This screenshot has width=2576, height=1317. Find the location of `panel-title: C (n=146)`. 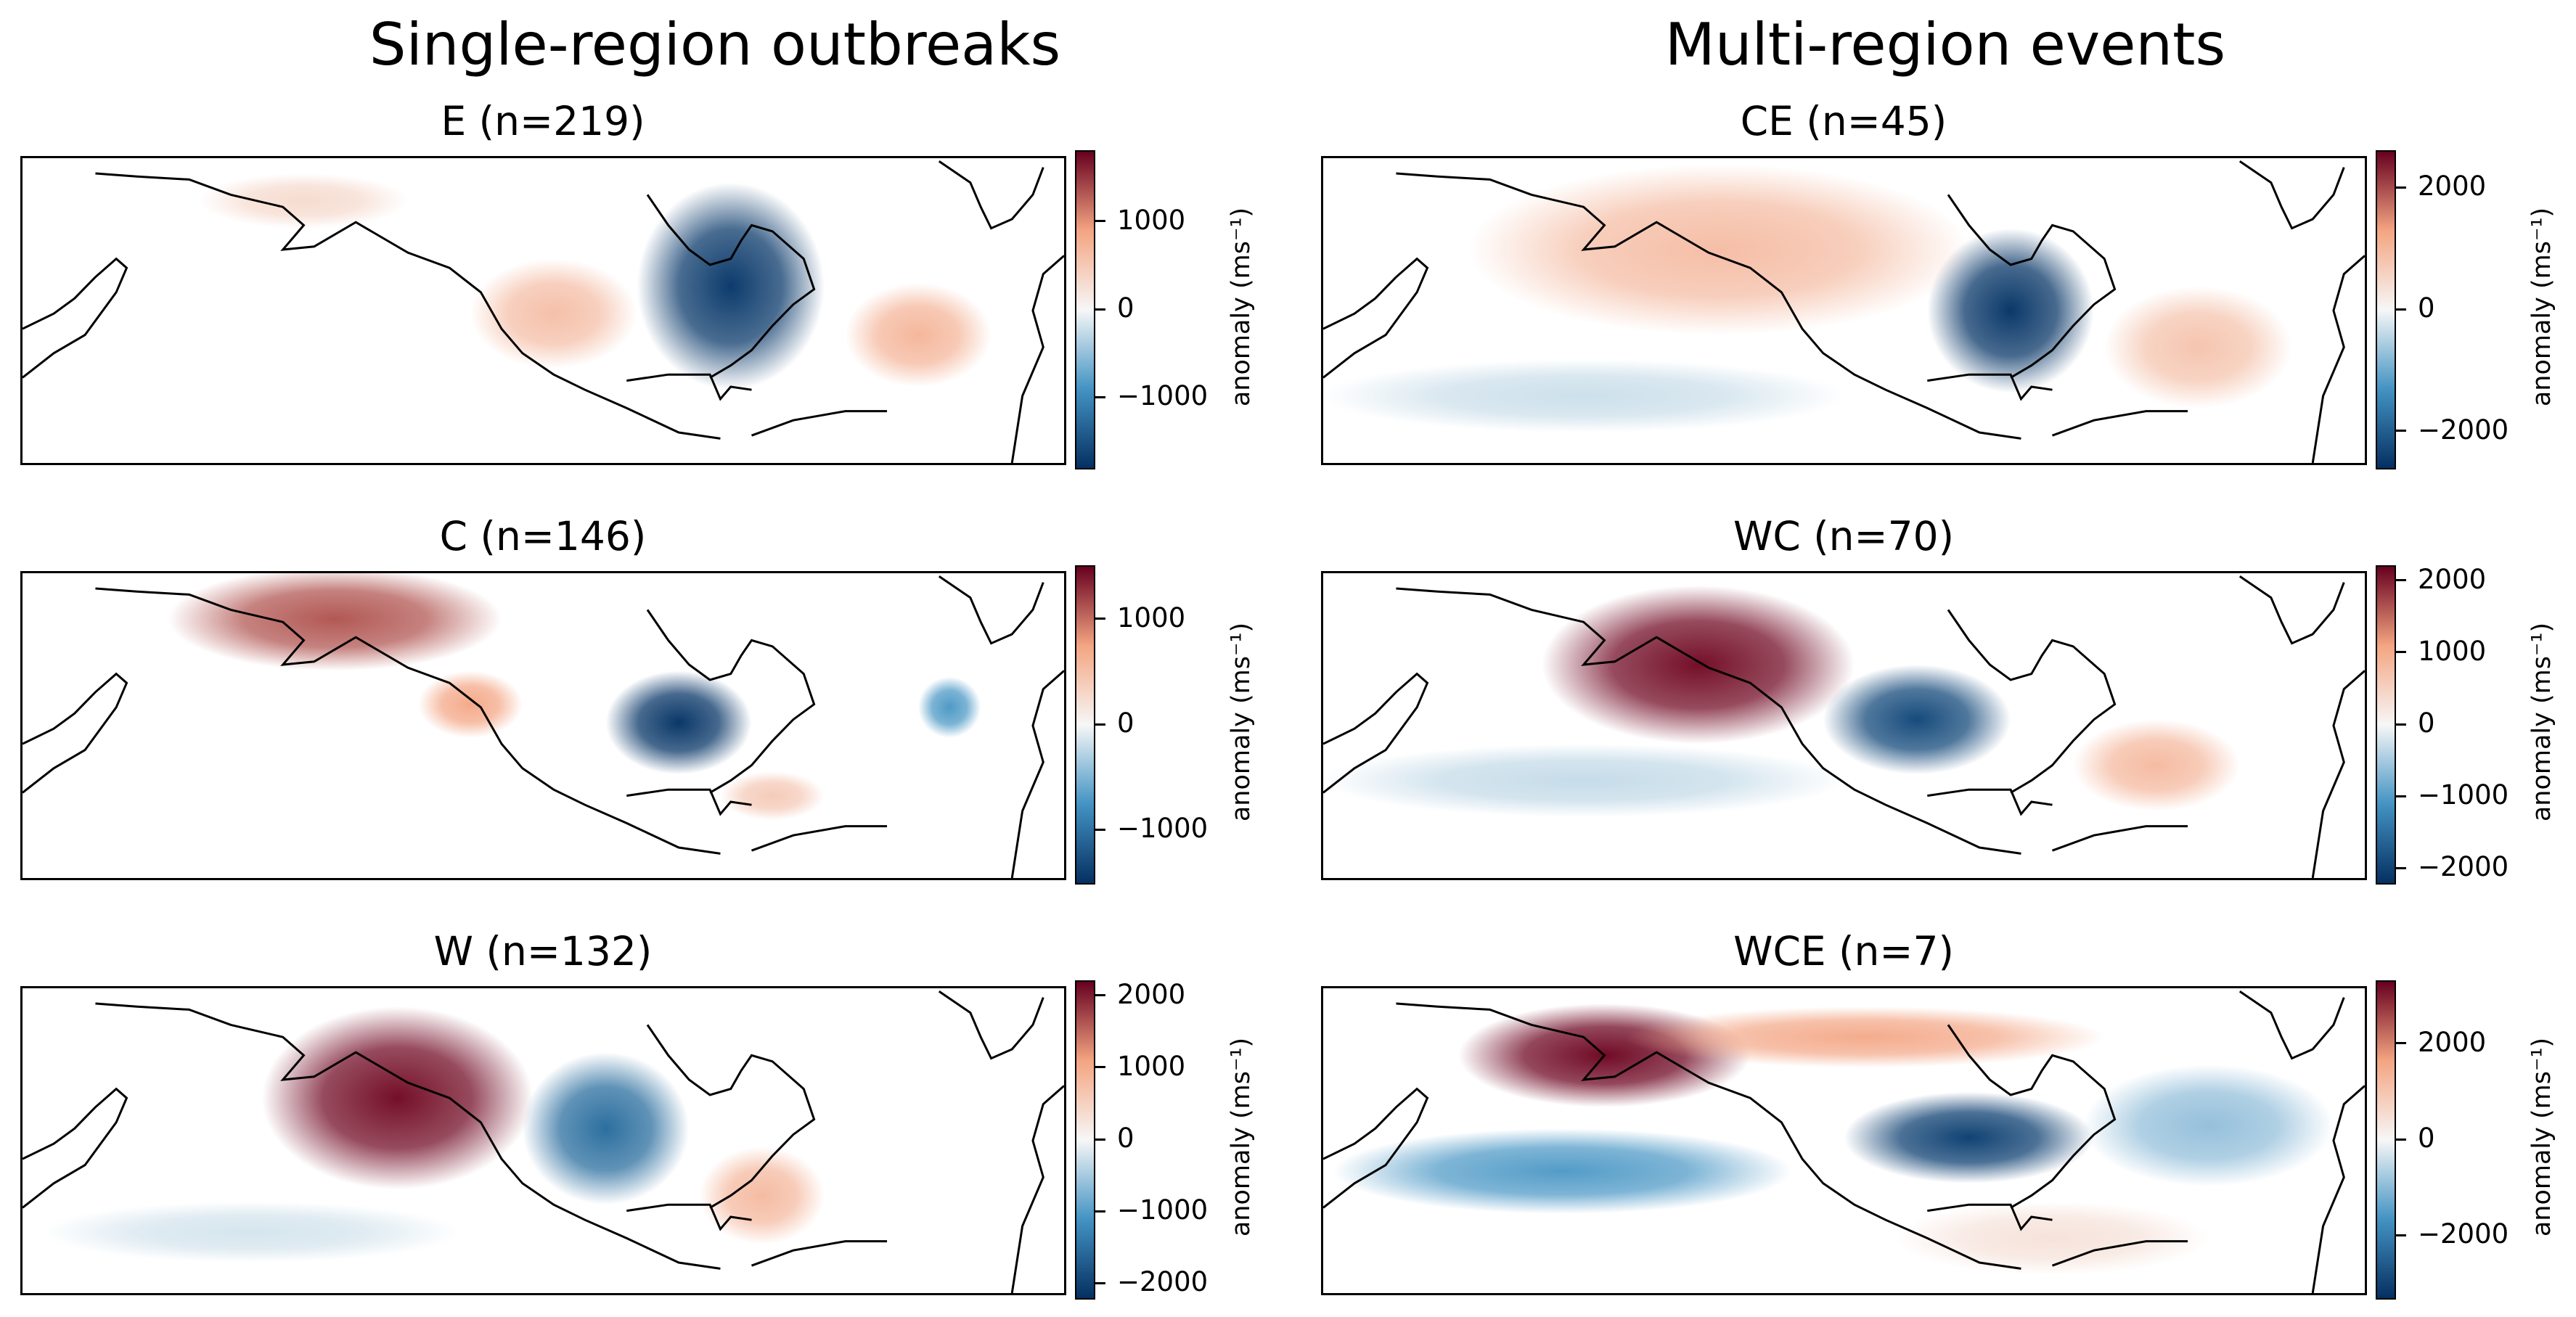

panel-title: C (n=146) is located at coordinates (543, 536).